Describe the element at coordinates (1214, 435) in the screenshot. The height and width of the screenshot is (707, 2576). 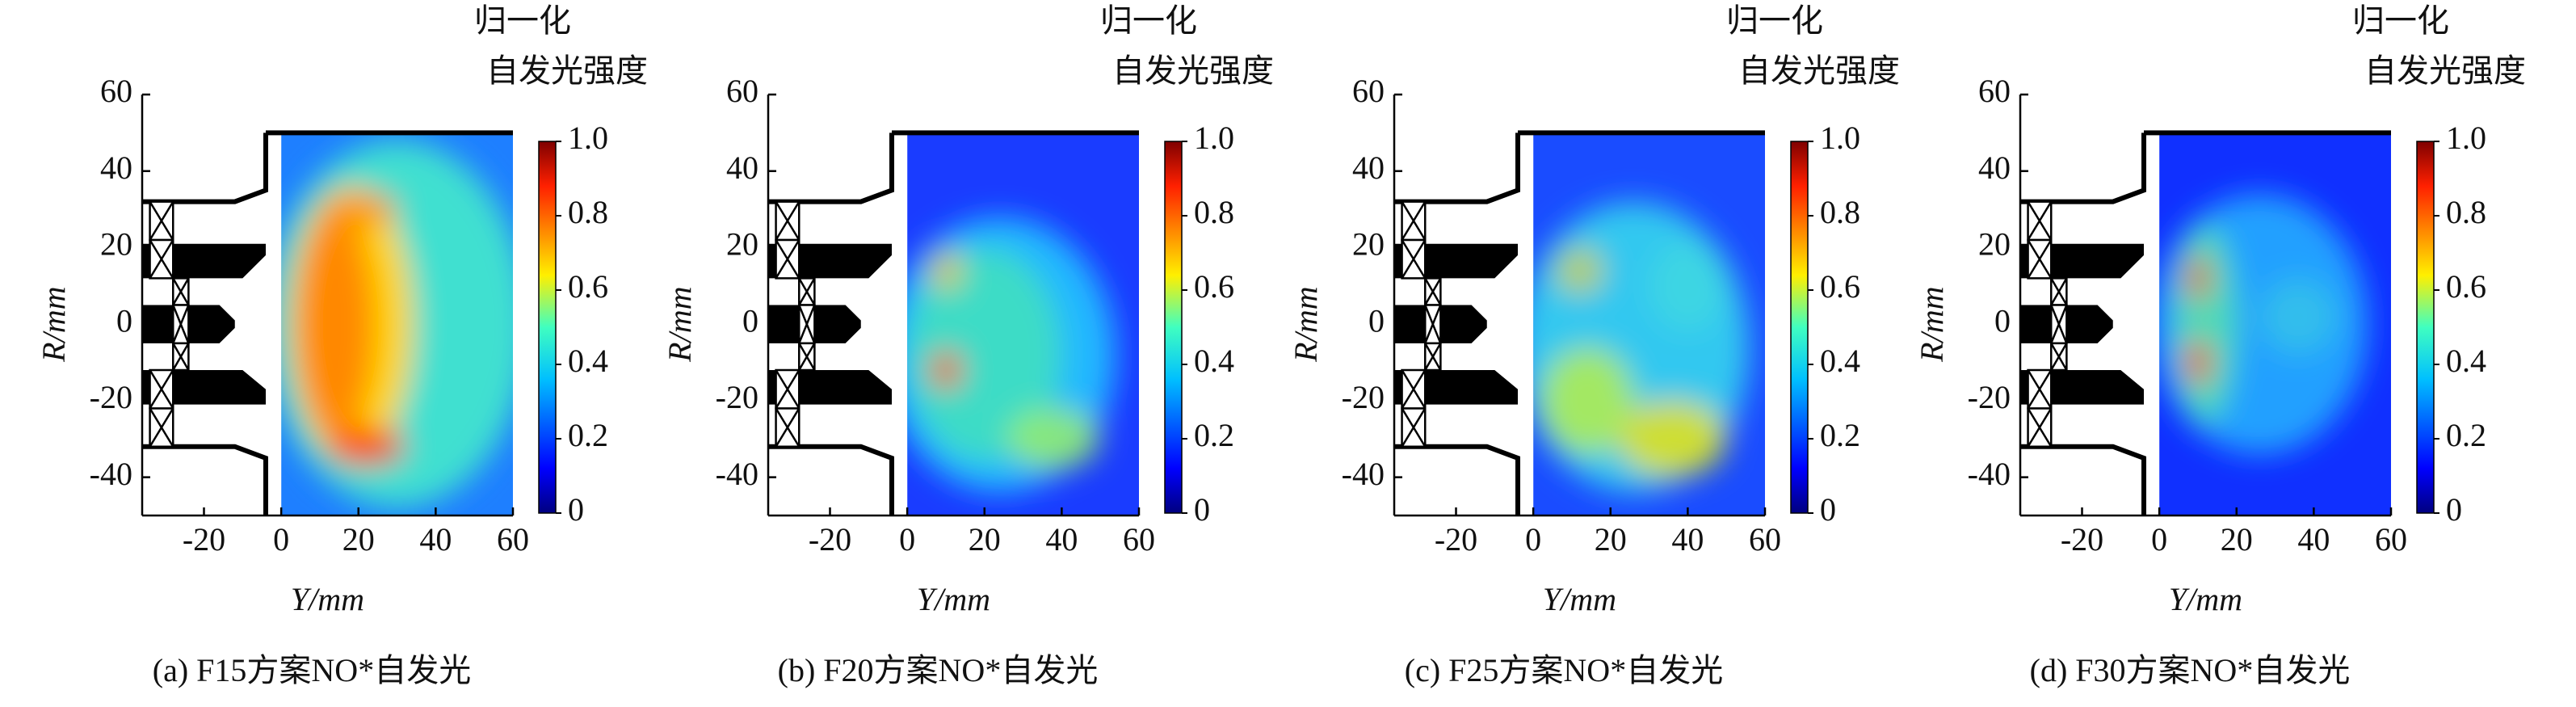
I see `colorbar-tick-label: 0.2` at that location.